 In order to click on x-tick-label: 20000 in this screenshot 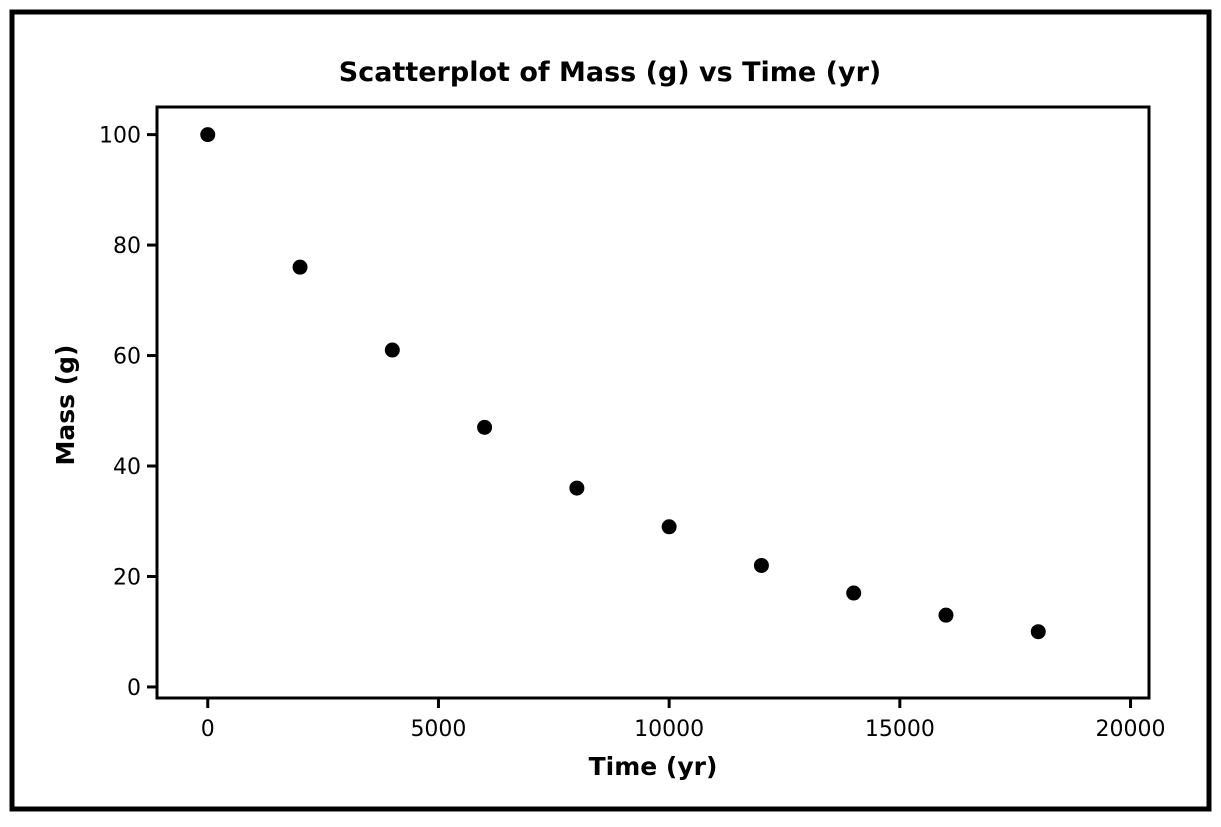, I will do `click(1131, 729)`.